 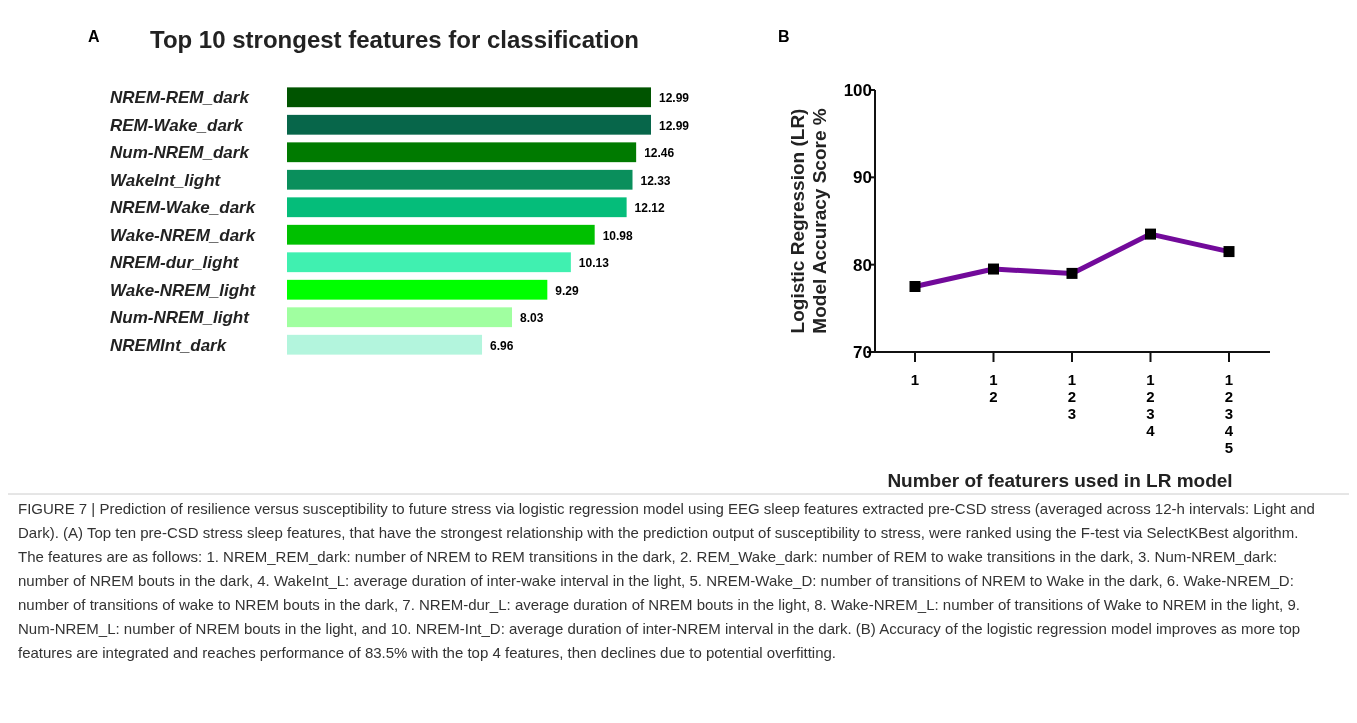 I want to click on text: B, so click(x=784, y=36).